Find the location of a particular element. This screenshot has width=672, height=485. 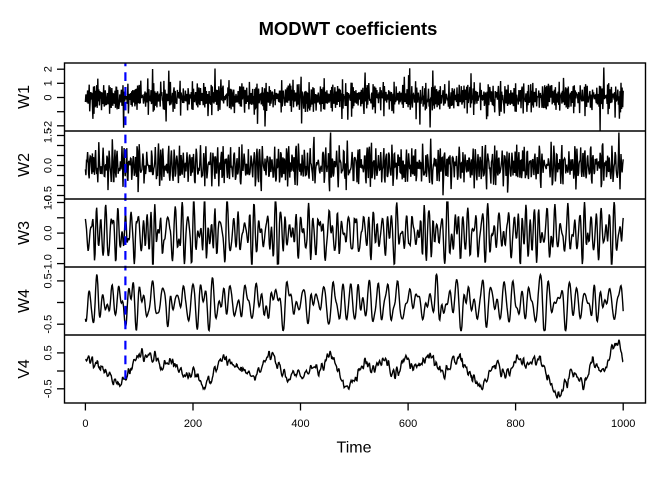

svg-text: 1.0 is located at coordinates (49, 202).